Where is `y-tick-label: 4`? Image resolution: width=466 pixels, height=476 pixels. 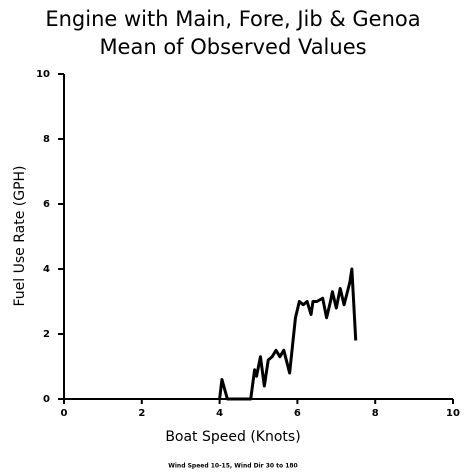
y-tick-label: 4 is located at coordinates (46, 269).